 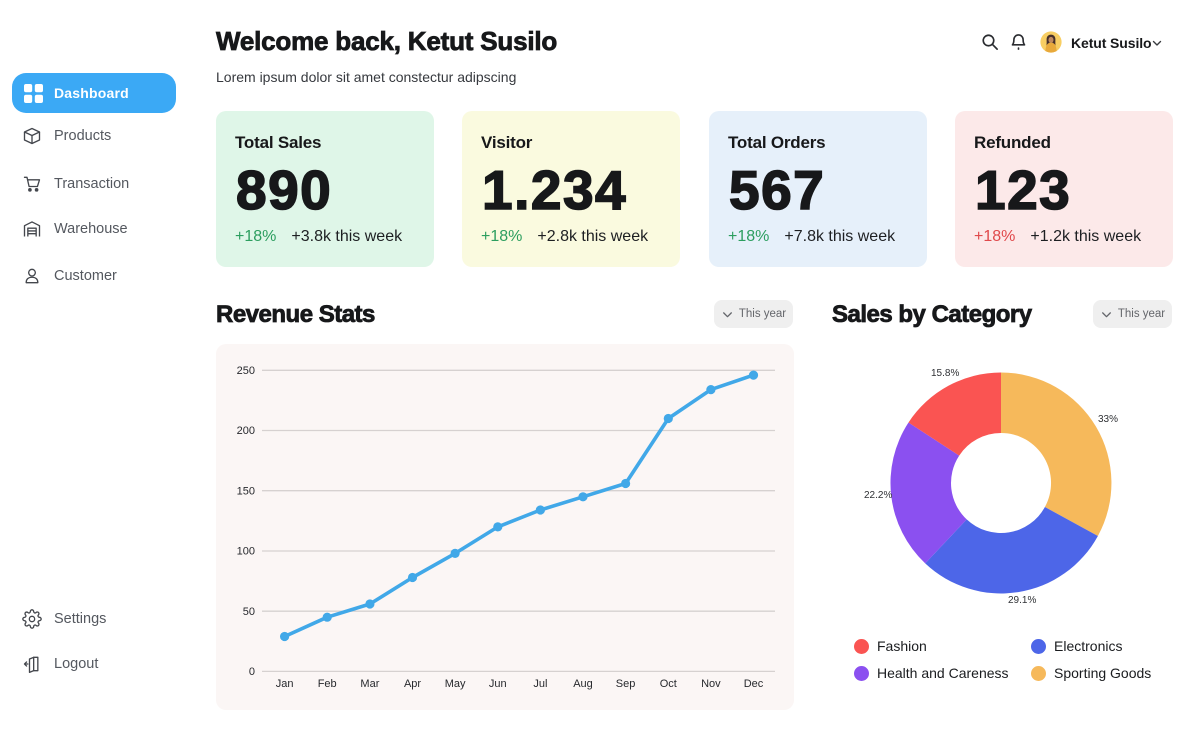 What do you see at coordinates (369, 684) in the screenshot?
I see `svg-text: Mar` at bounding box center [369, 684].